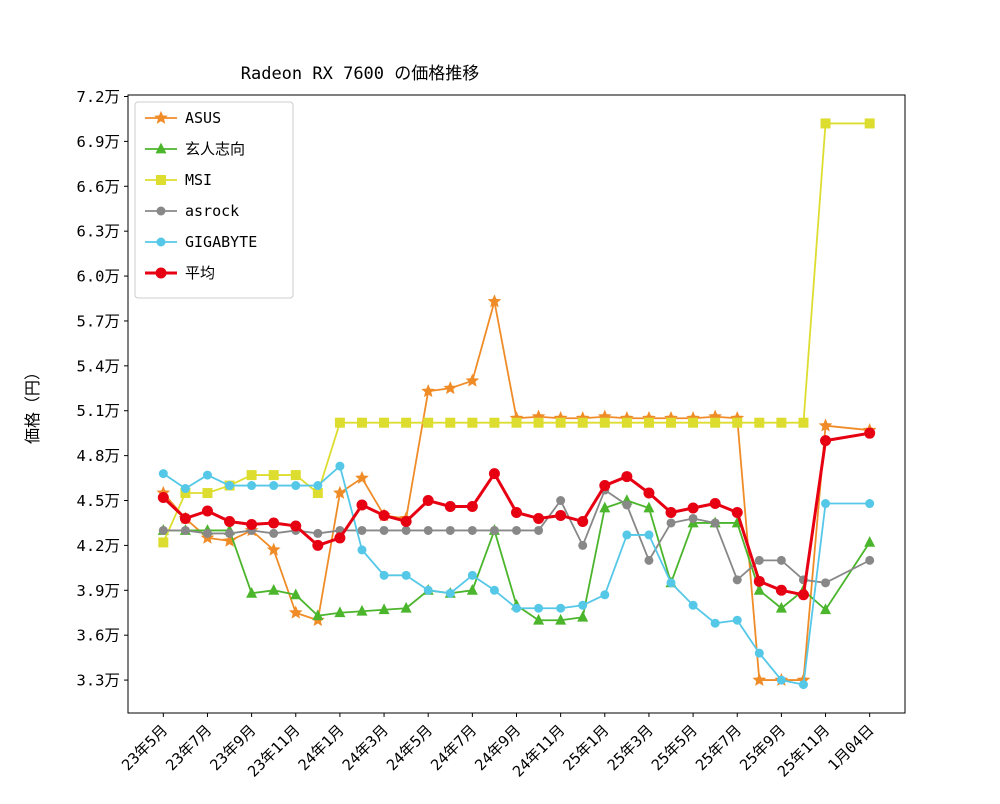 This screenshot has height=804, width=1000. I want to click on y-tick-label: 5.4万, so click(99, 366).